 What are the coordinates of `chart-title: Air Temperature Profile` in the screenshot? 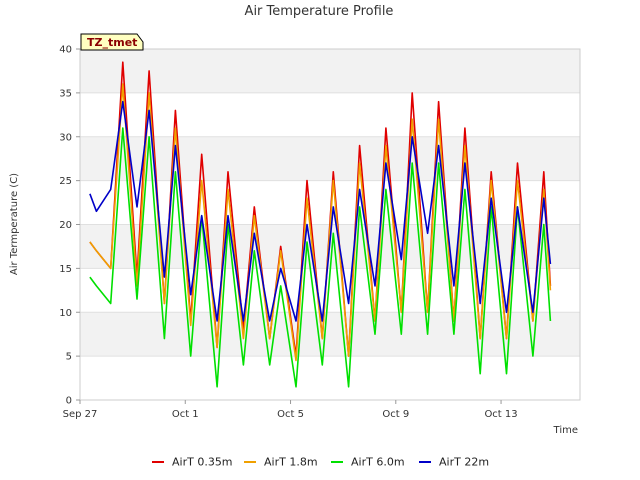 It's located at (319, 11).